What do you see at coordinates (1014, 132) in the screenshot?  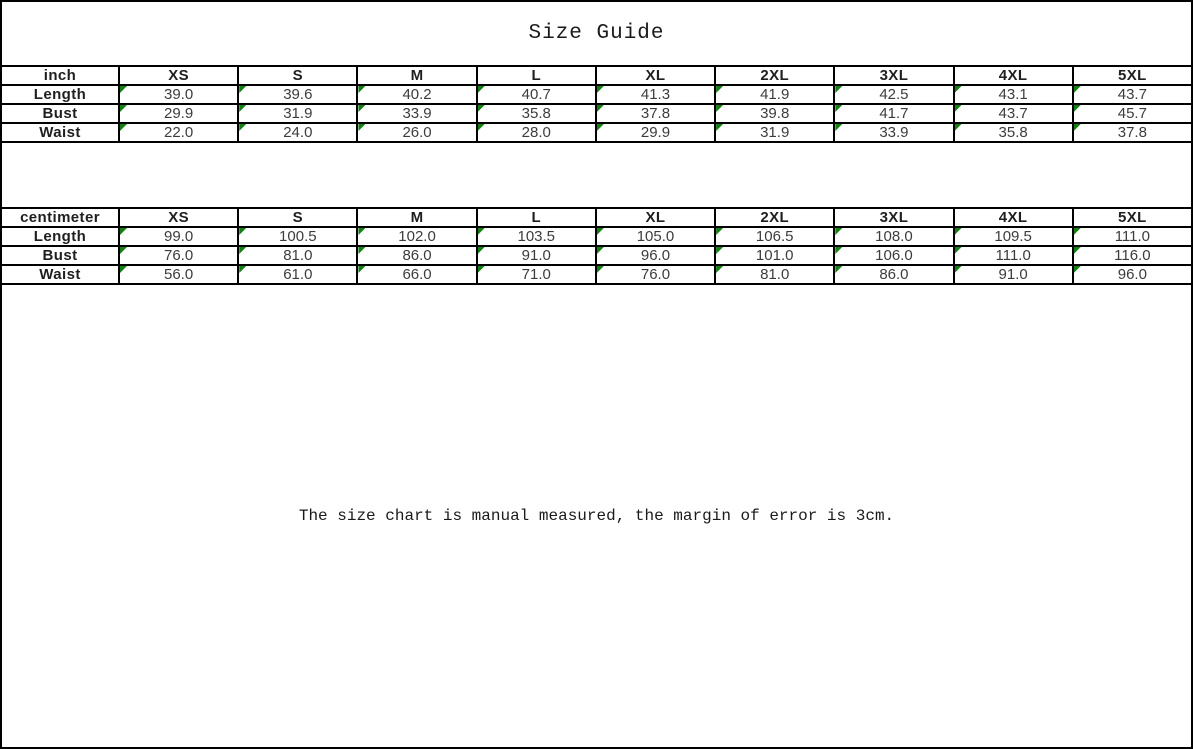 I see `measurement-value-cell: 35.8` at bounding box center [1014, 132].